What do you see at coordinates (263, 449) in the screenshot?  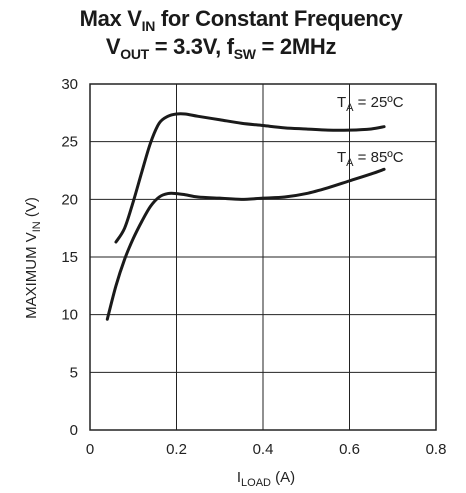 I see `x-tick-label: 0.4` at bounding box center [263, 449].